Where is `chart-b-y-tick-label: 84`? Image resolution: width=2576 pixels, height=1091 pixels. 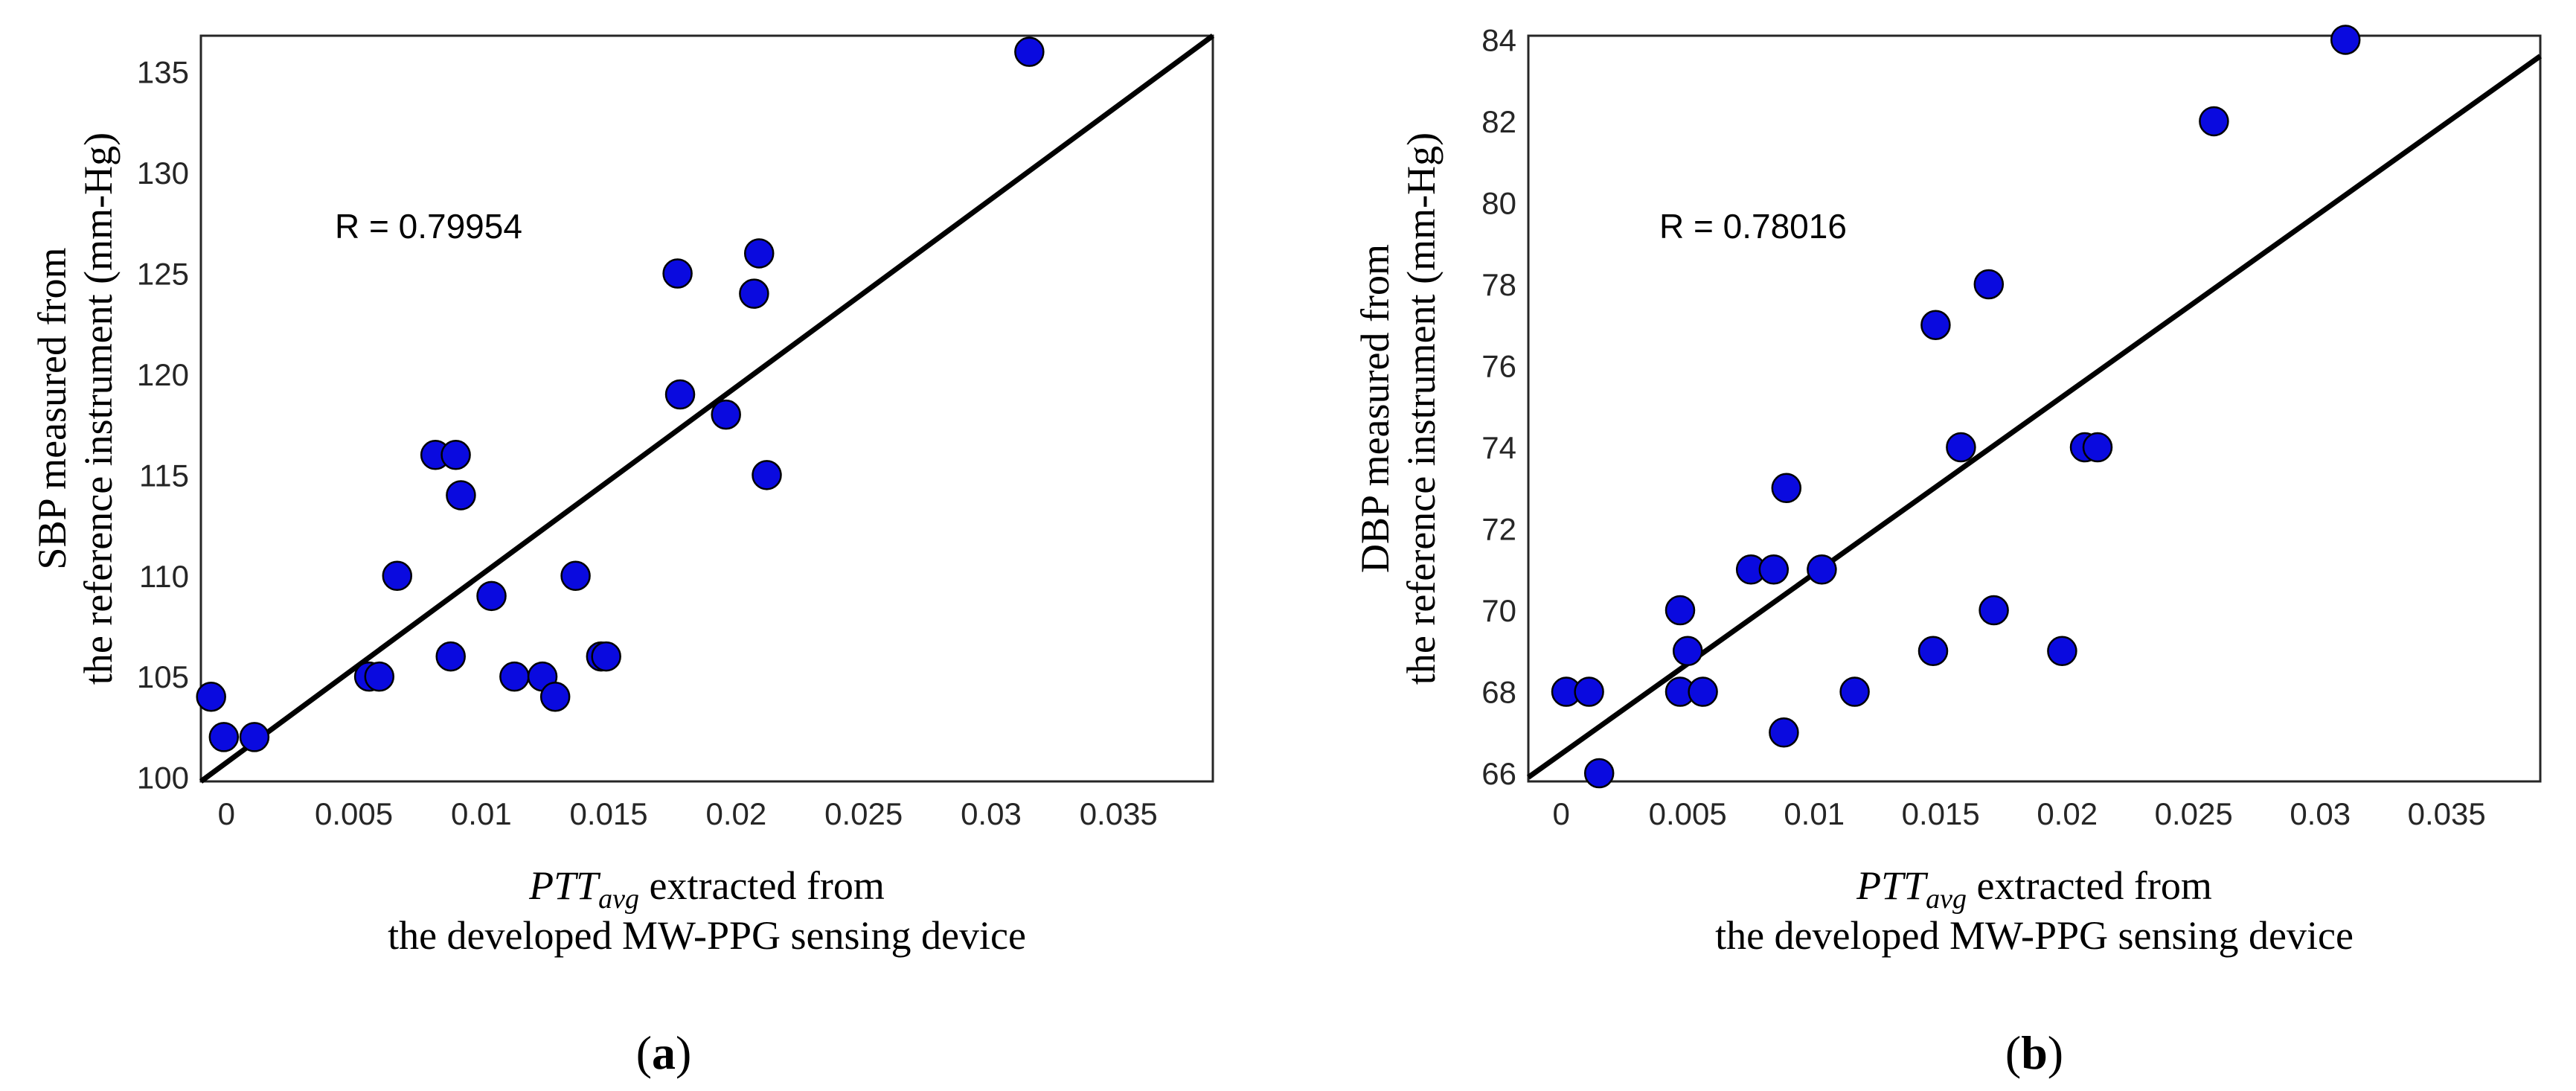 chart-b-y-tick-label: 84 is located at coordinates (1498, 39).